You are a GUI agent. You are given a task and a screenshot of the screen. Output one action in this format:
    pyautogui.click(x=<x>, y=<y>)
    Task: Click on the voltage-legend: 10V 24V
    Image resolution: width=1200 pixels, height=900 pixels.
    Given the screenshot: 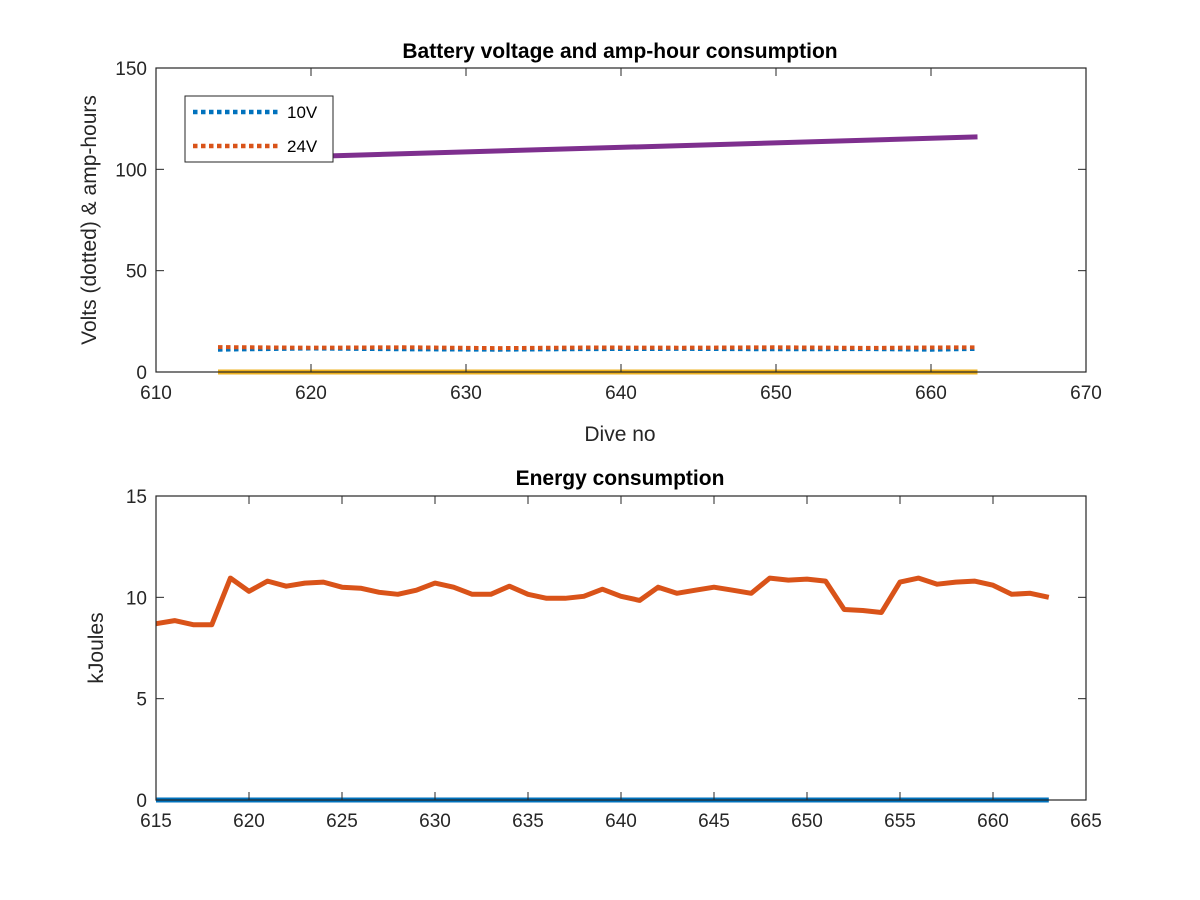 What is the action you would take?
    pyautogui.click(x=259, y=129)
    